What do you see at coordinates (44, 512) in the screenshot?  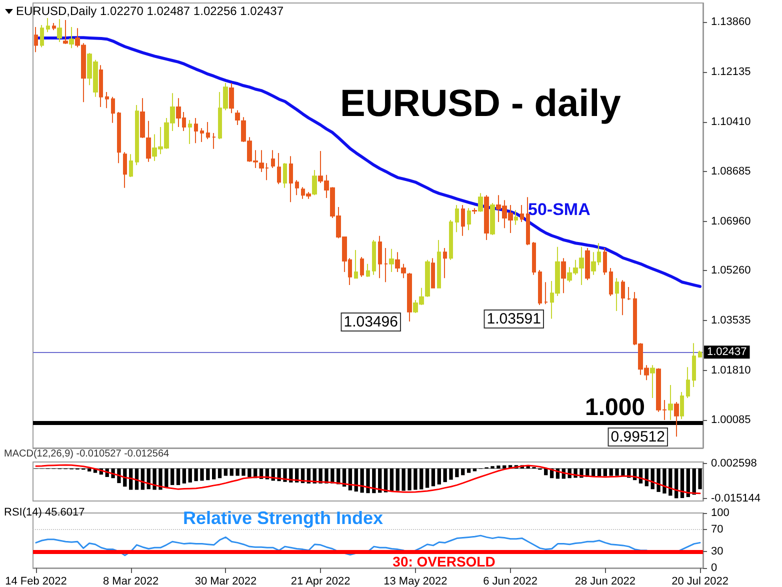 I see `annotation: RSI(14) 45.6017` at bounding box center [44, 512].